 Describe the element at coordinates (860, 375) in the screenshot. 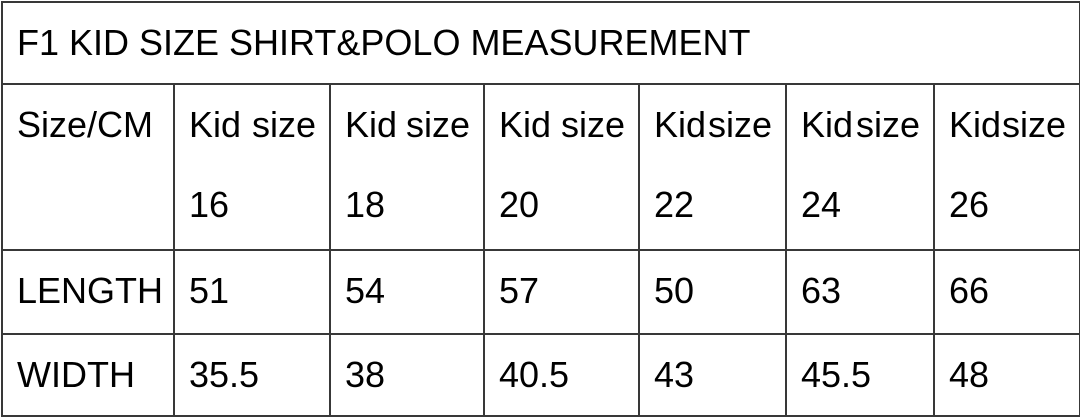

I see `measurement-cell: 45.5` at that location.